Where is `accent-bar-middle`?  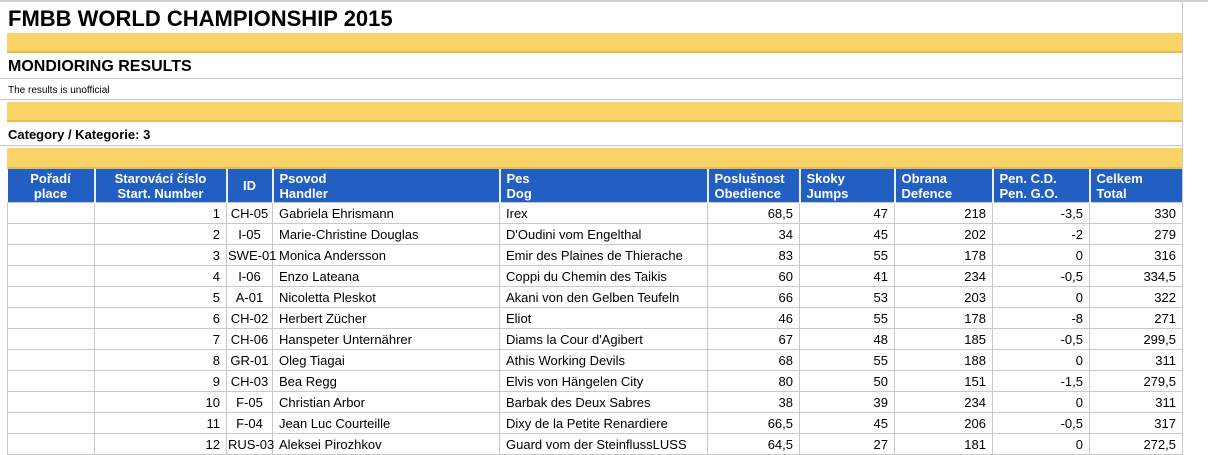 accent-bar-middle is located at coordinates (594, 112).